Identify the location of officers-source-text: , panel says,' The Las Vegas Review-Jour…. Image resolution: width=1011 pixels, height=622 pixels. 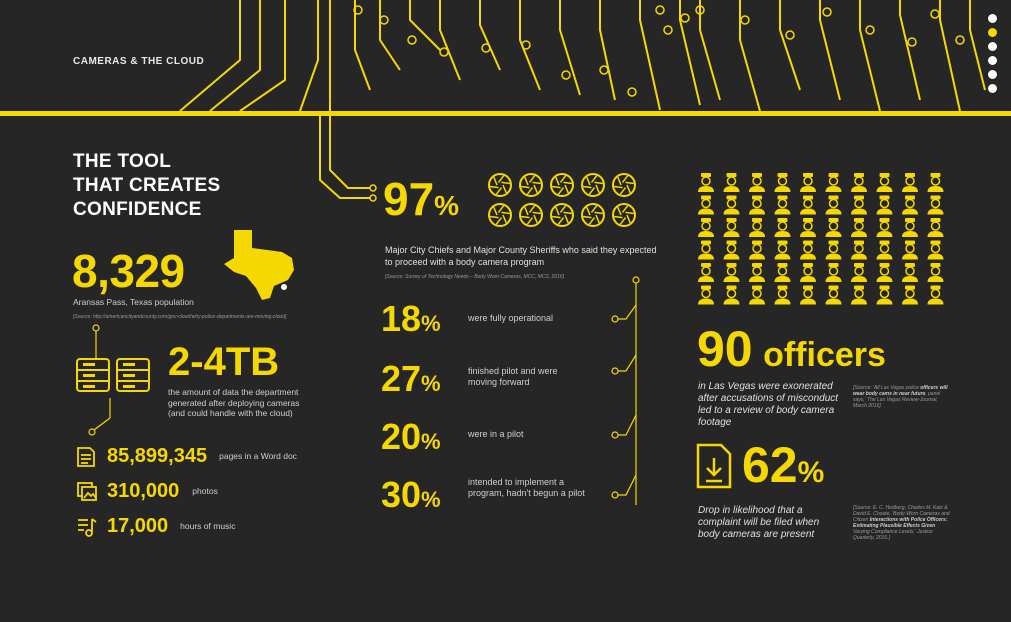
(897, 400).